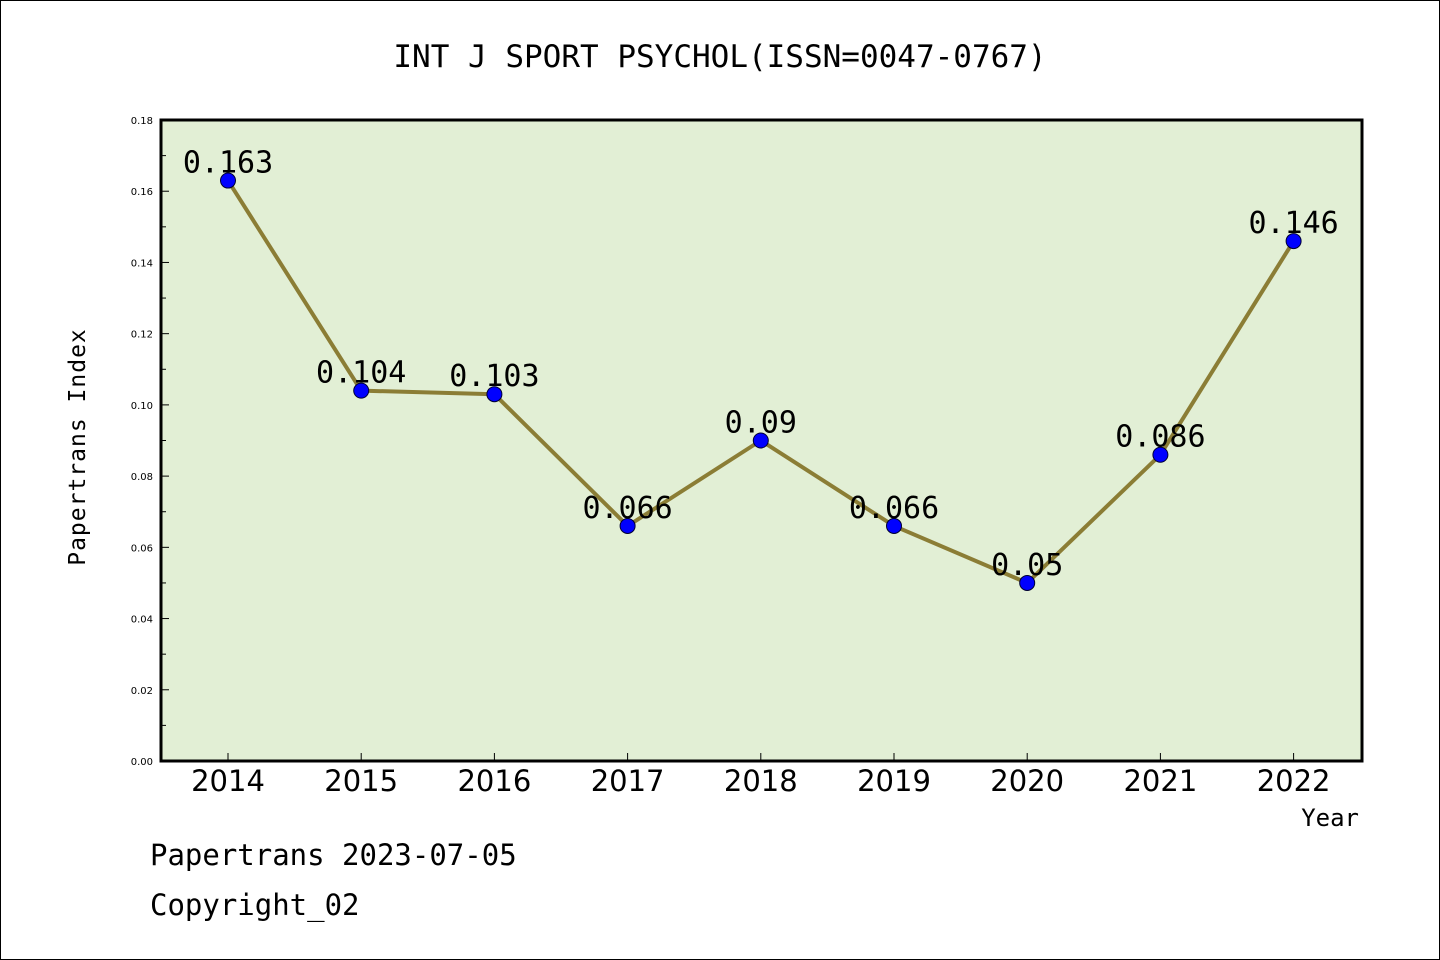 The image size is (1440, 960). What do you see at coordinates (1330, 818) in the screenshot?
I see `x-axis-label: Year` at bounding box center [1330, 818].